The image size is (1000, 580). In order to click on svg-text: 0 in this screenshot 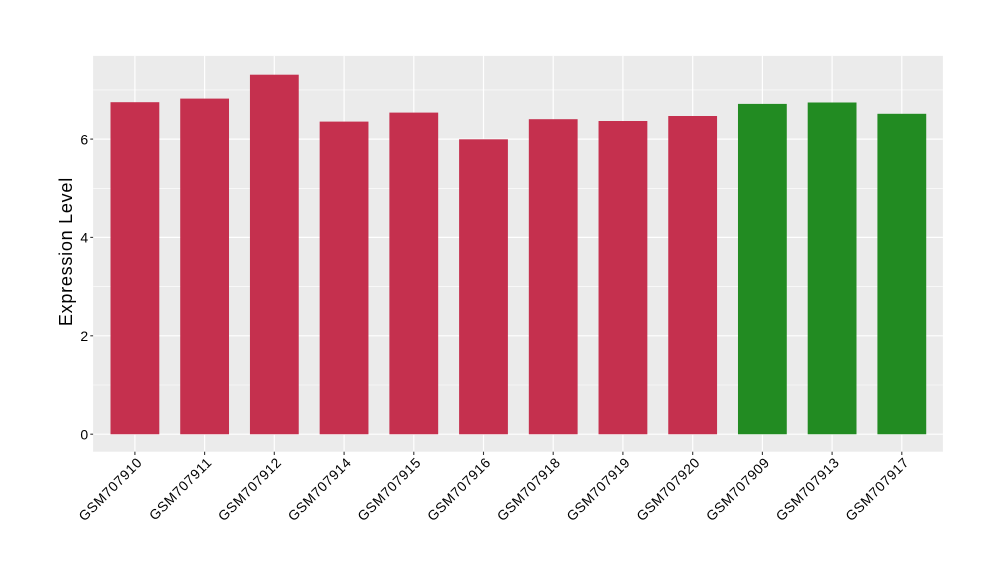, I will do `click(84, 434)`.